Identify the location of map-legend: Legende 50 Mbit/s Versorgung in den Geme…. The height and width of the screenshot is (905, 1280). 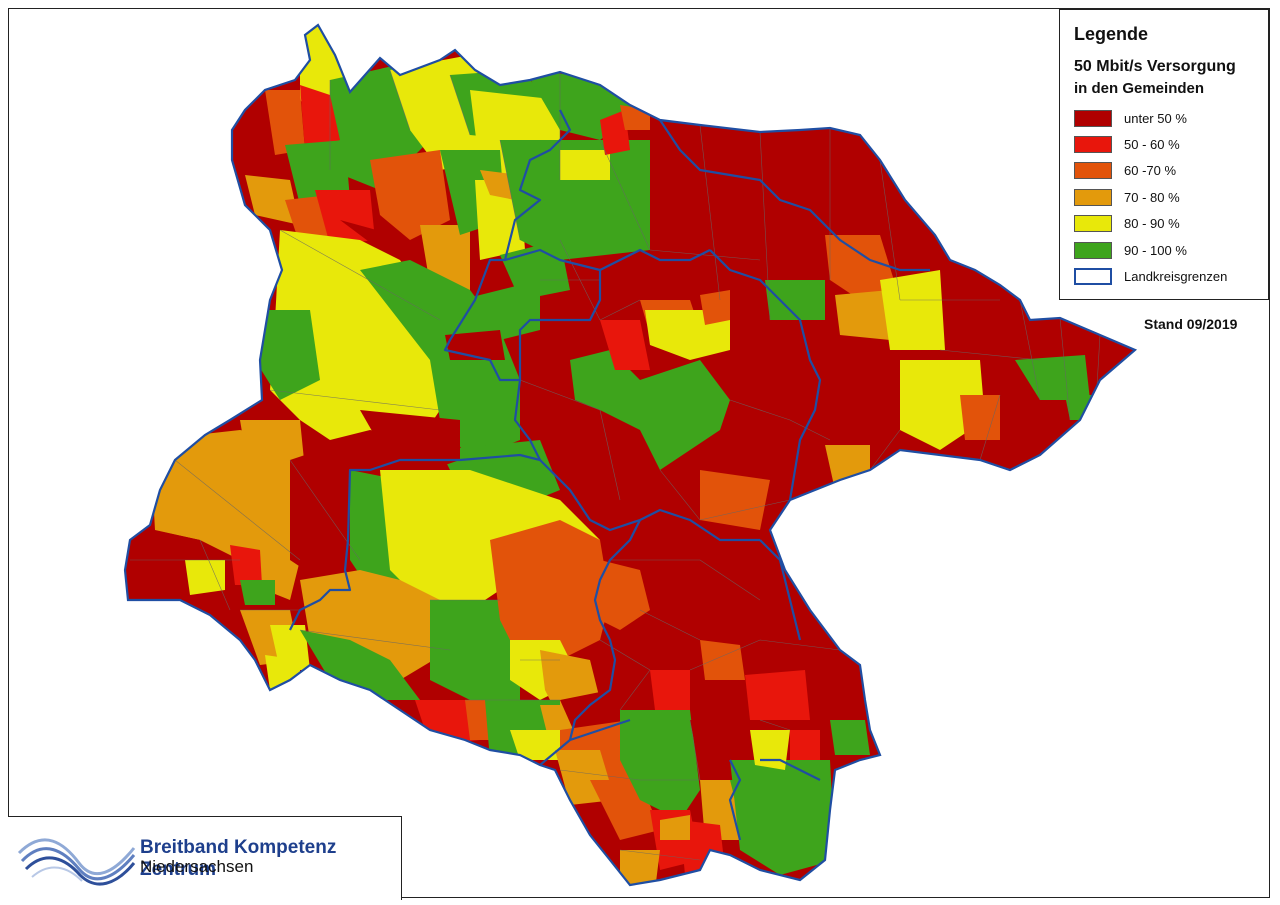
(1164, 154).